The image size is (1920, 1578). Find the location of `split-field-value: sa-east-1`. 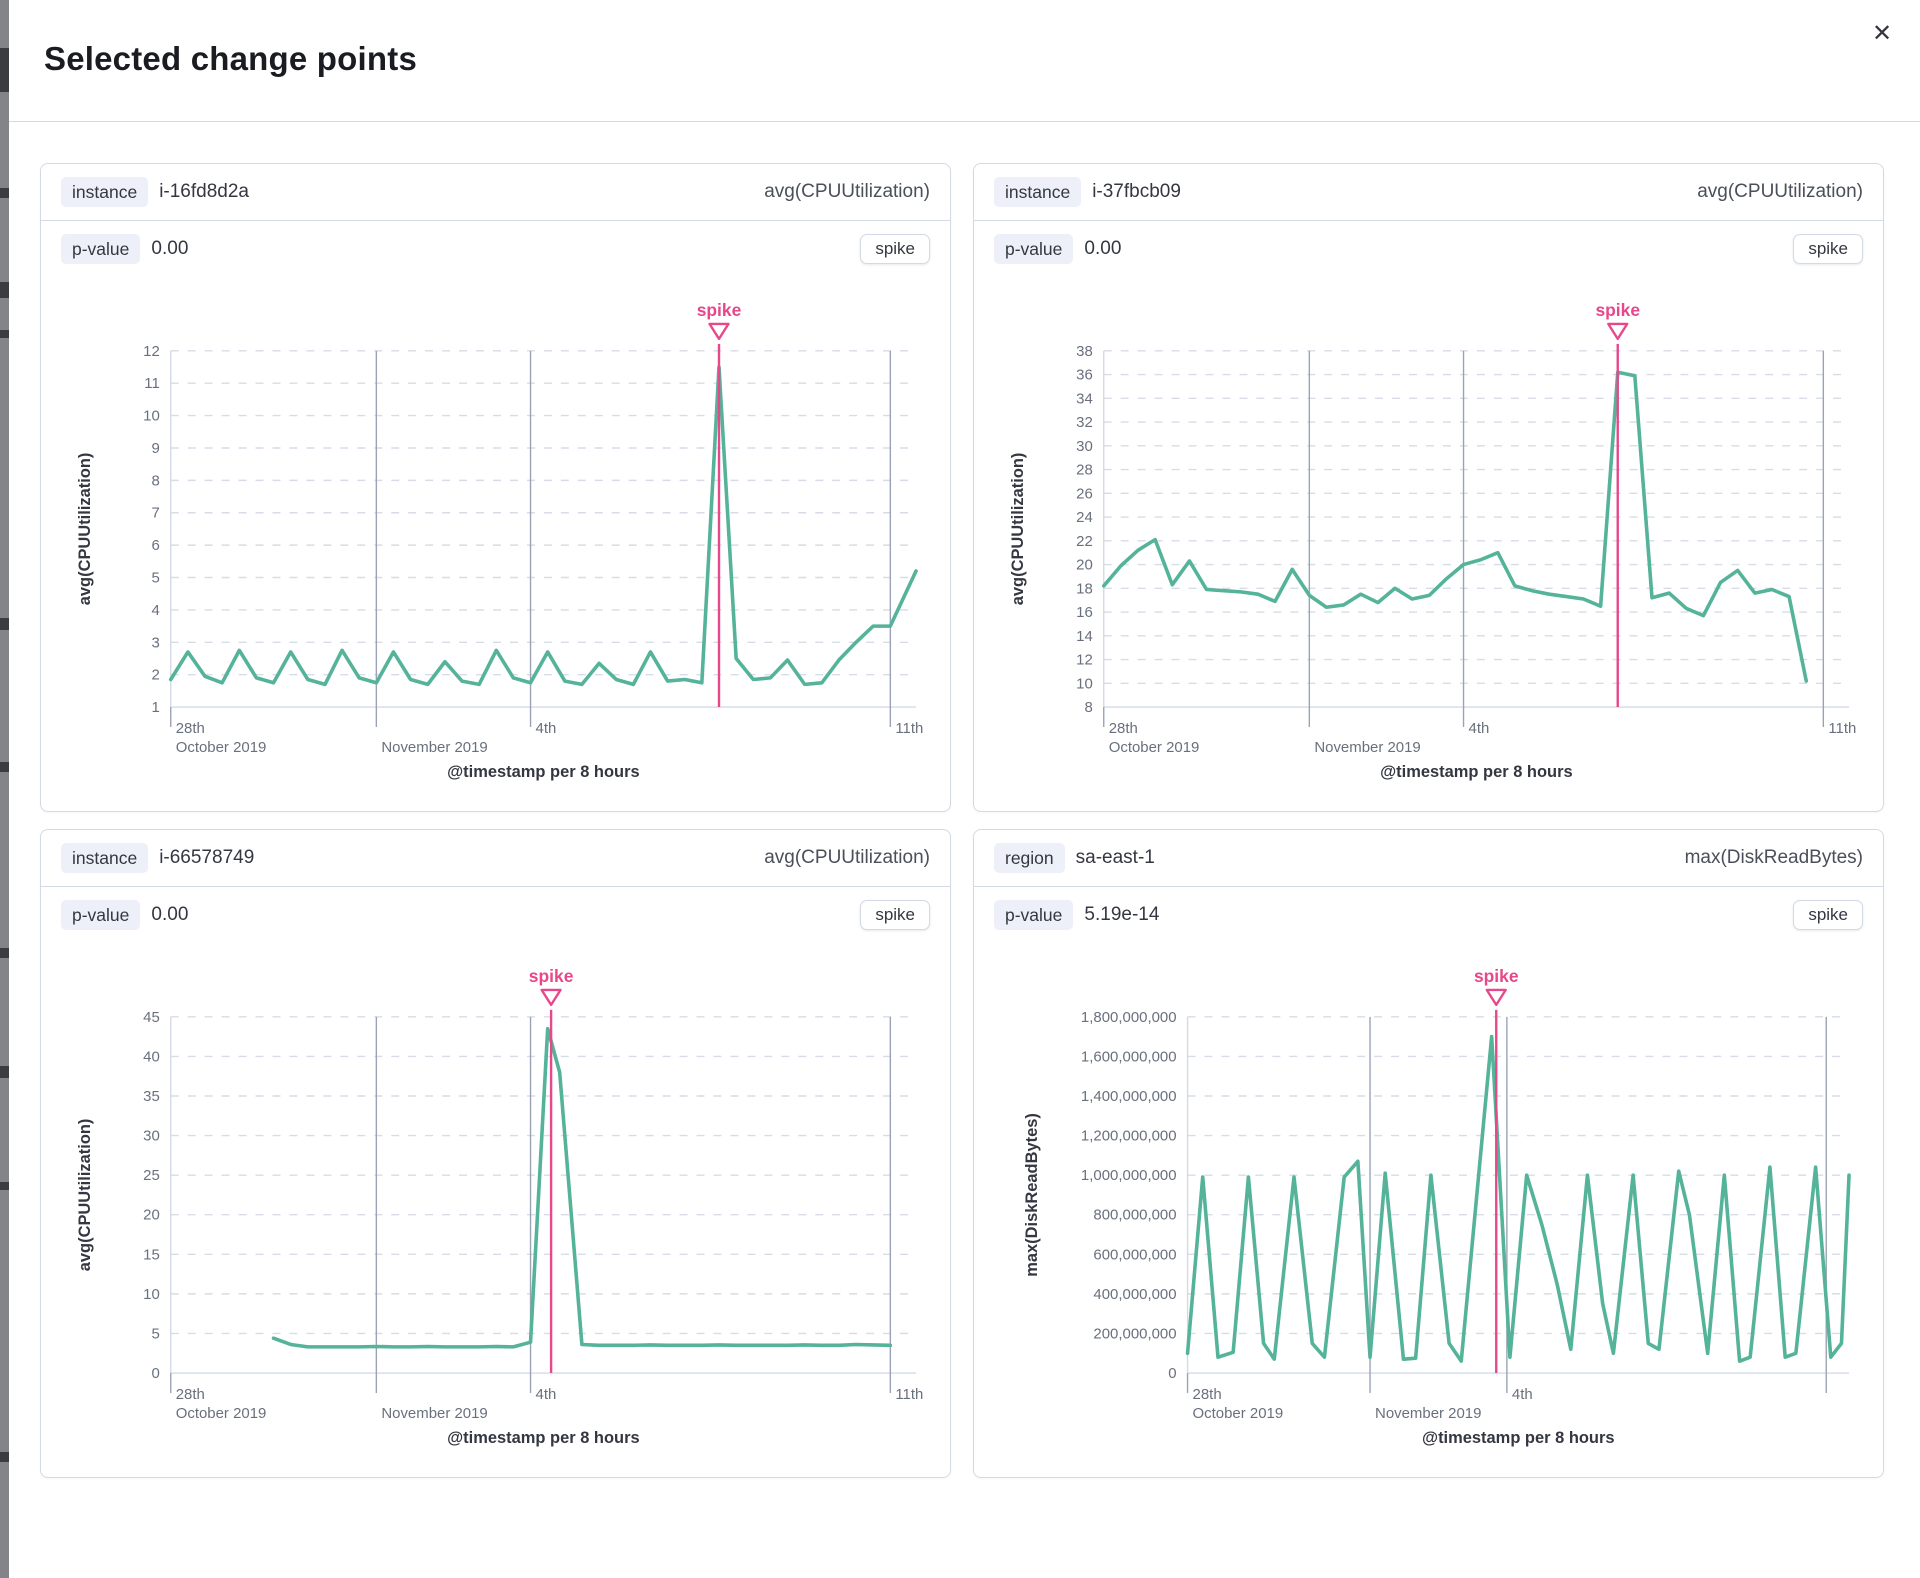

split-field-value: sa-east-1 is located at coordinates (1115, 857).